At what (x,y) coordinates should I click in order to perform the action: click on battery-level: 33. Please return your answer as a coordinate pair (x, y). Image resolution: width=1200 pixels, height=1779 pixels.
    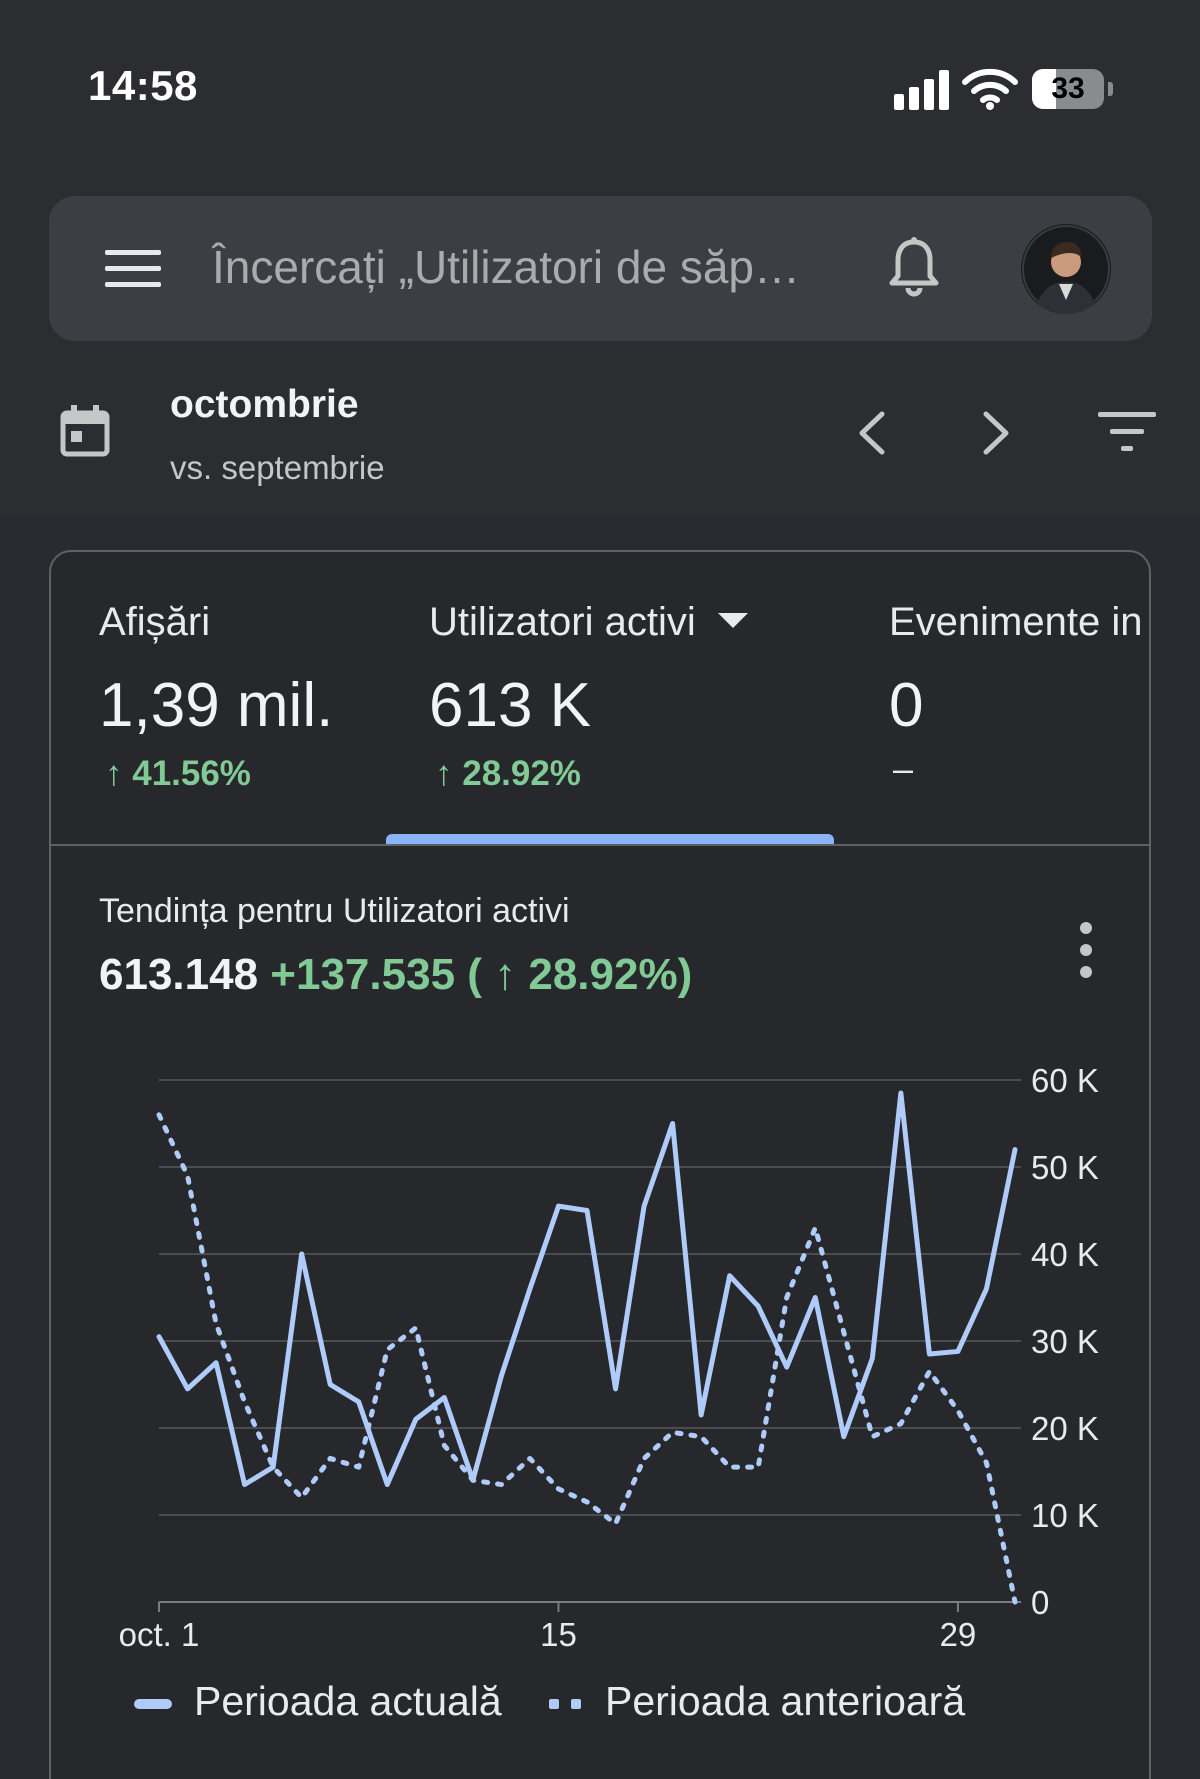
    Looking at the image, I should click on (1068, 88).